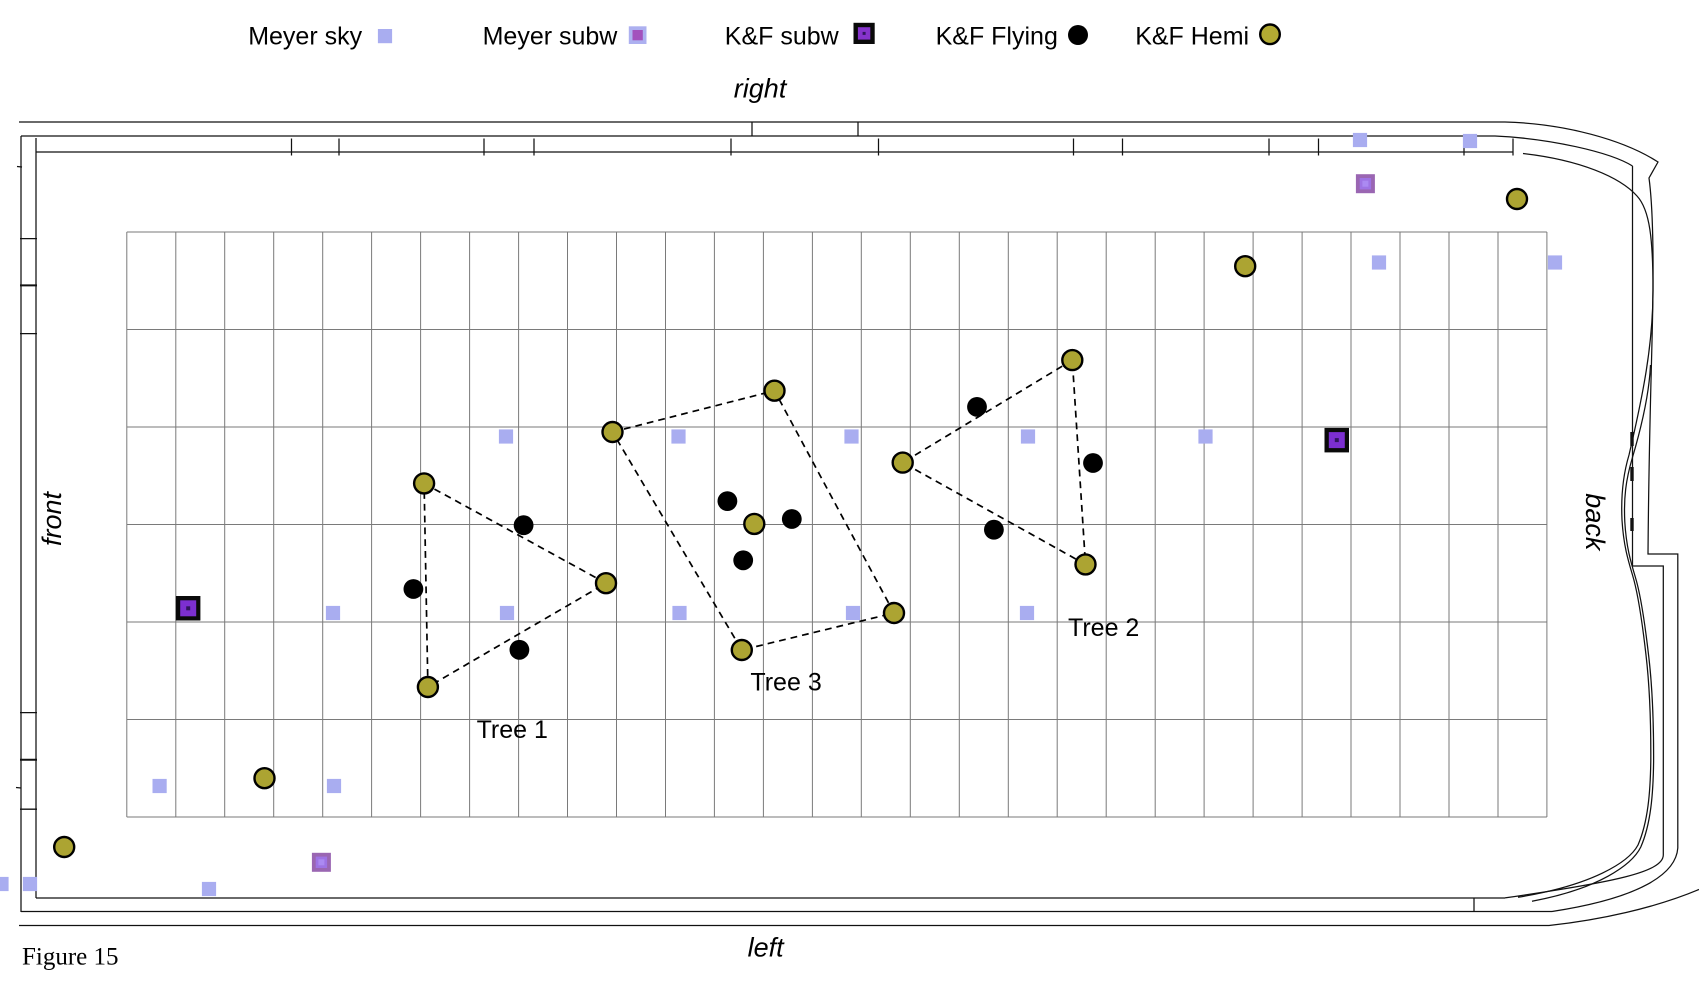 Image resolution: width=1699 pixels, height=982 pixels. I want to click on svg-text: Tree 1, so click(512, 730).